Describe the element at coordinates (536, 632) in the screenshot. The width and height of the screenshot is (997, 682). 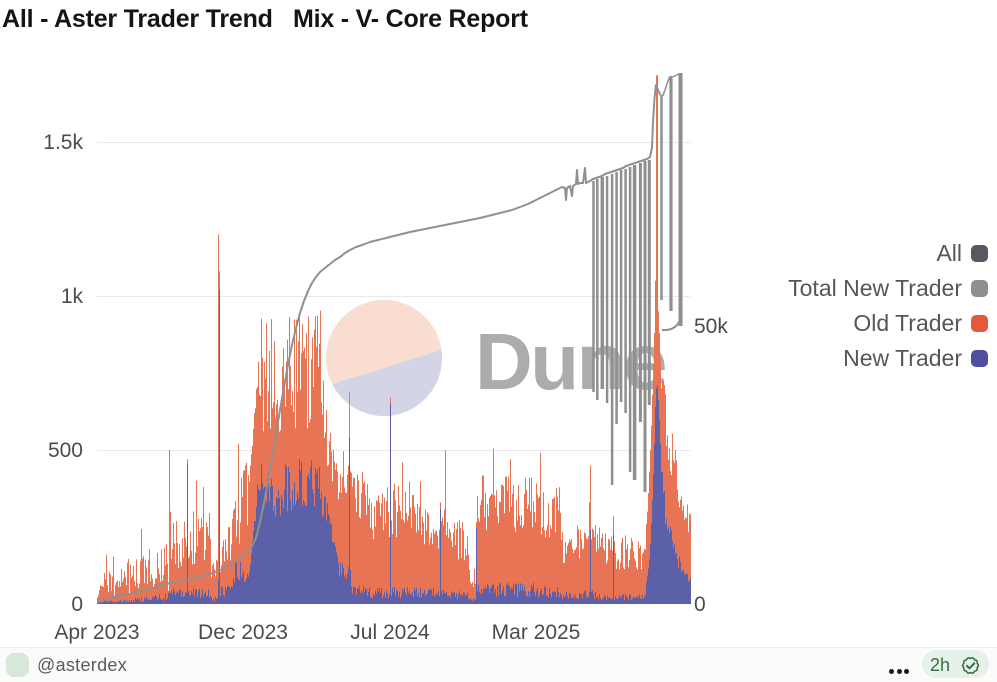
I see `svg-text: Mar 2025` at that location.